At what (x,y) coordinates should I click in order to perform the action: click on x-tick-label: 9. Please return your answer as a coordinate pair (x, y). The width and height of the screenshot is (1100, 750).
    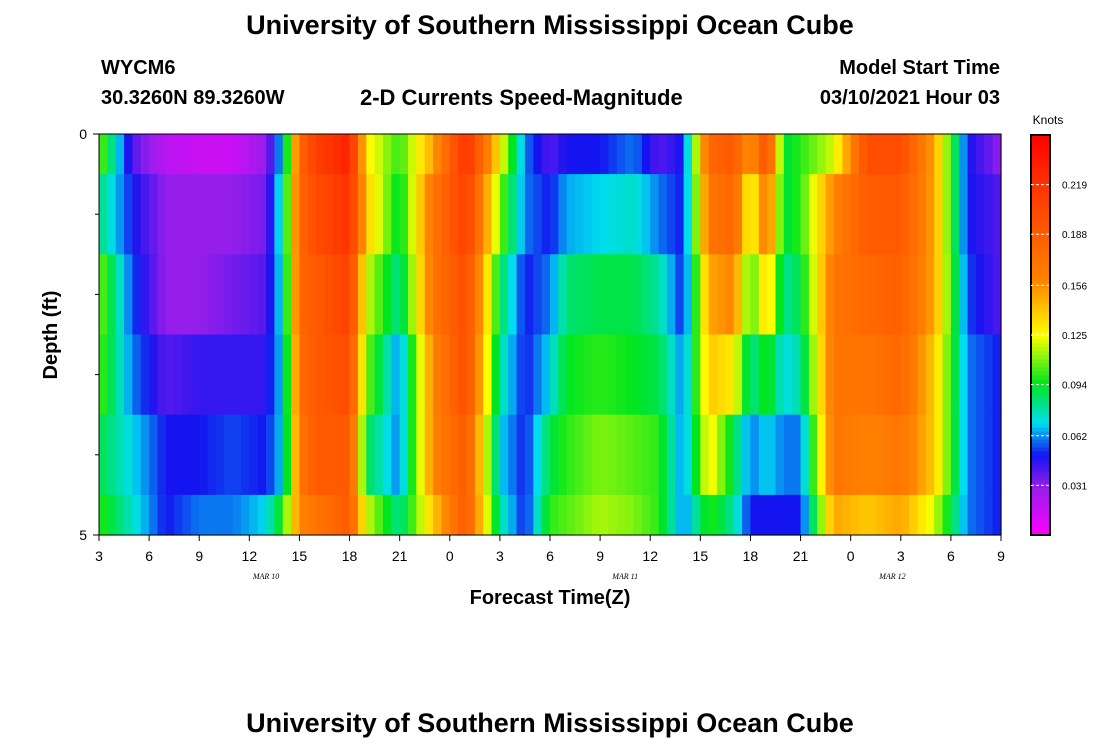
    Looking at the image, I should click on (600, 556).